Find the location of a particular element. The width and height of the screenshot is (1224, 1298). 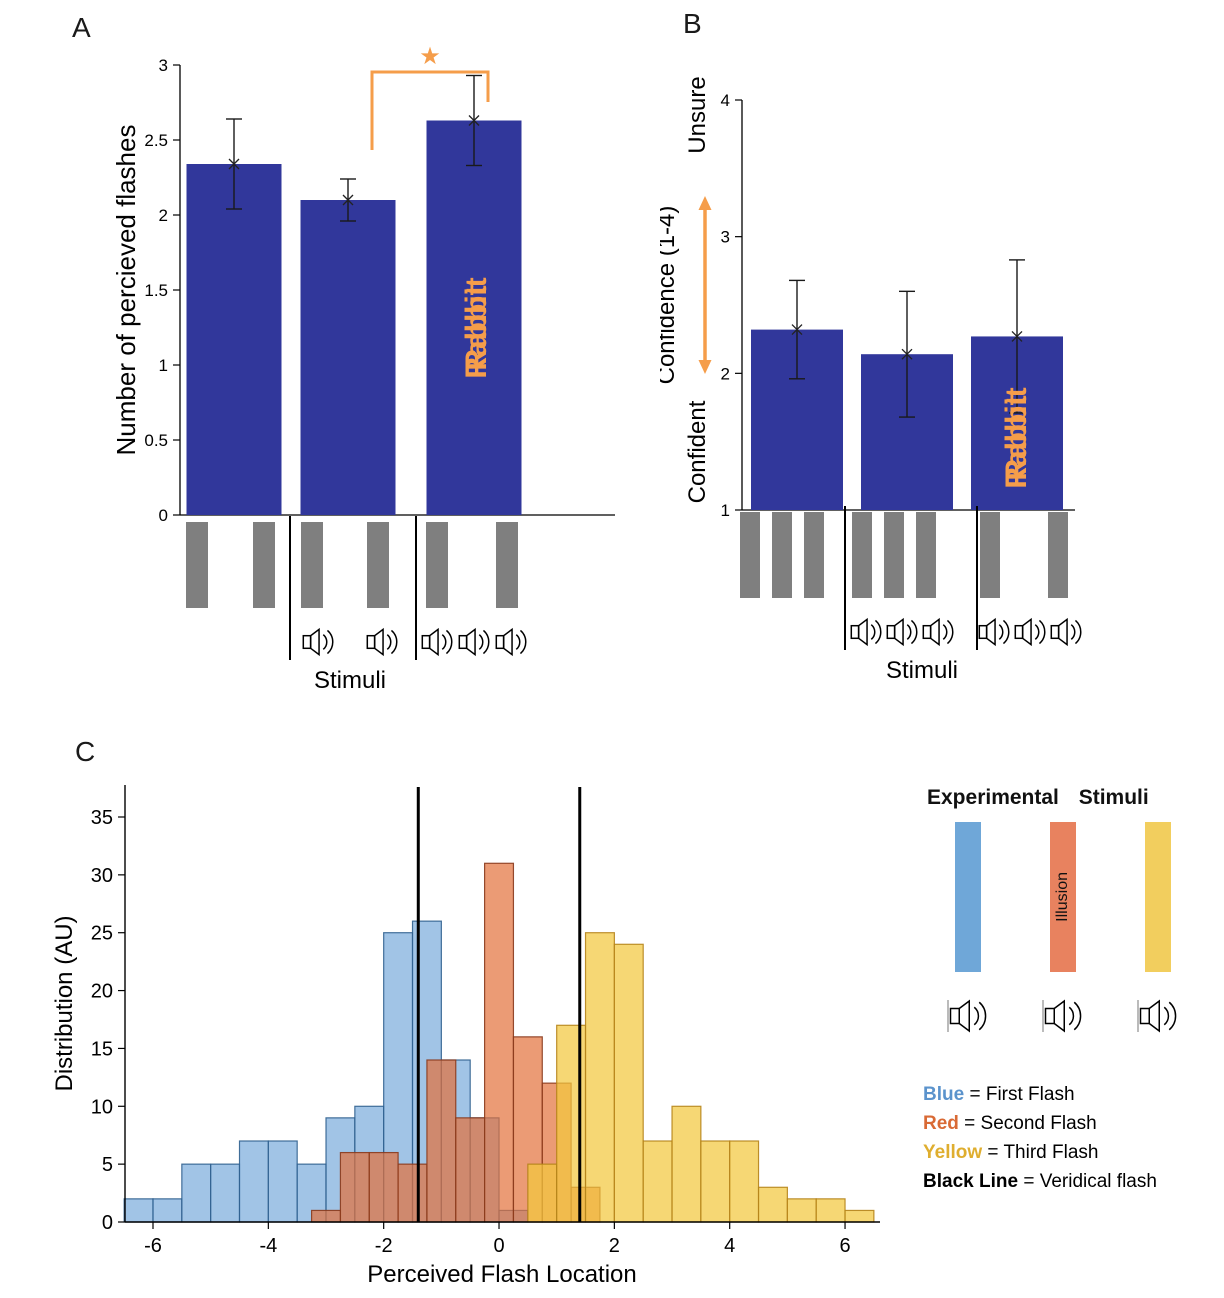

y-tick-label: 35 is located at coordinates (102, 818).